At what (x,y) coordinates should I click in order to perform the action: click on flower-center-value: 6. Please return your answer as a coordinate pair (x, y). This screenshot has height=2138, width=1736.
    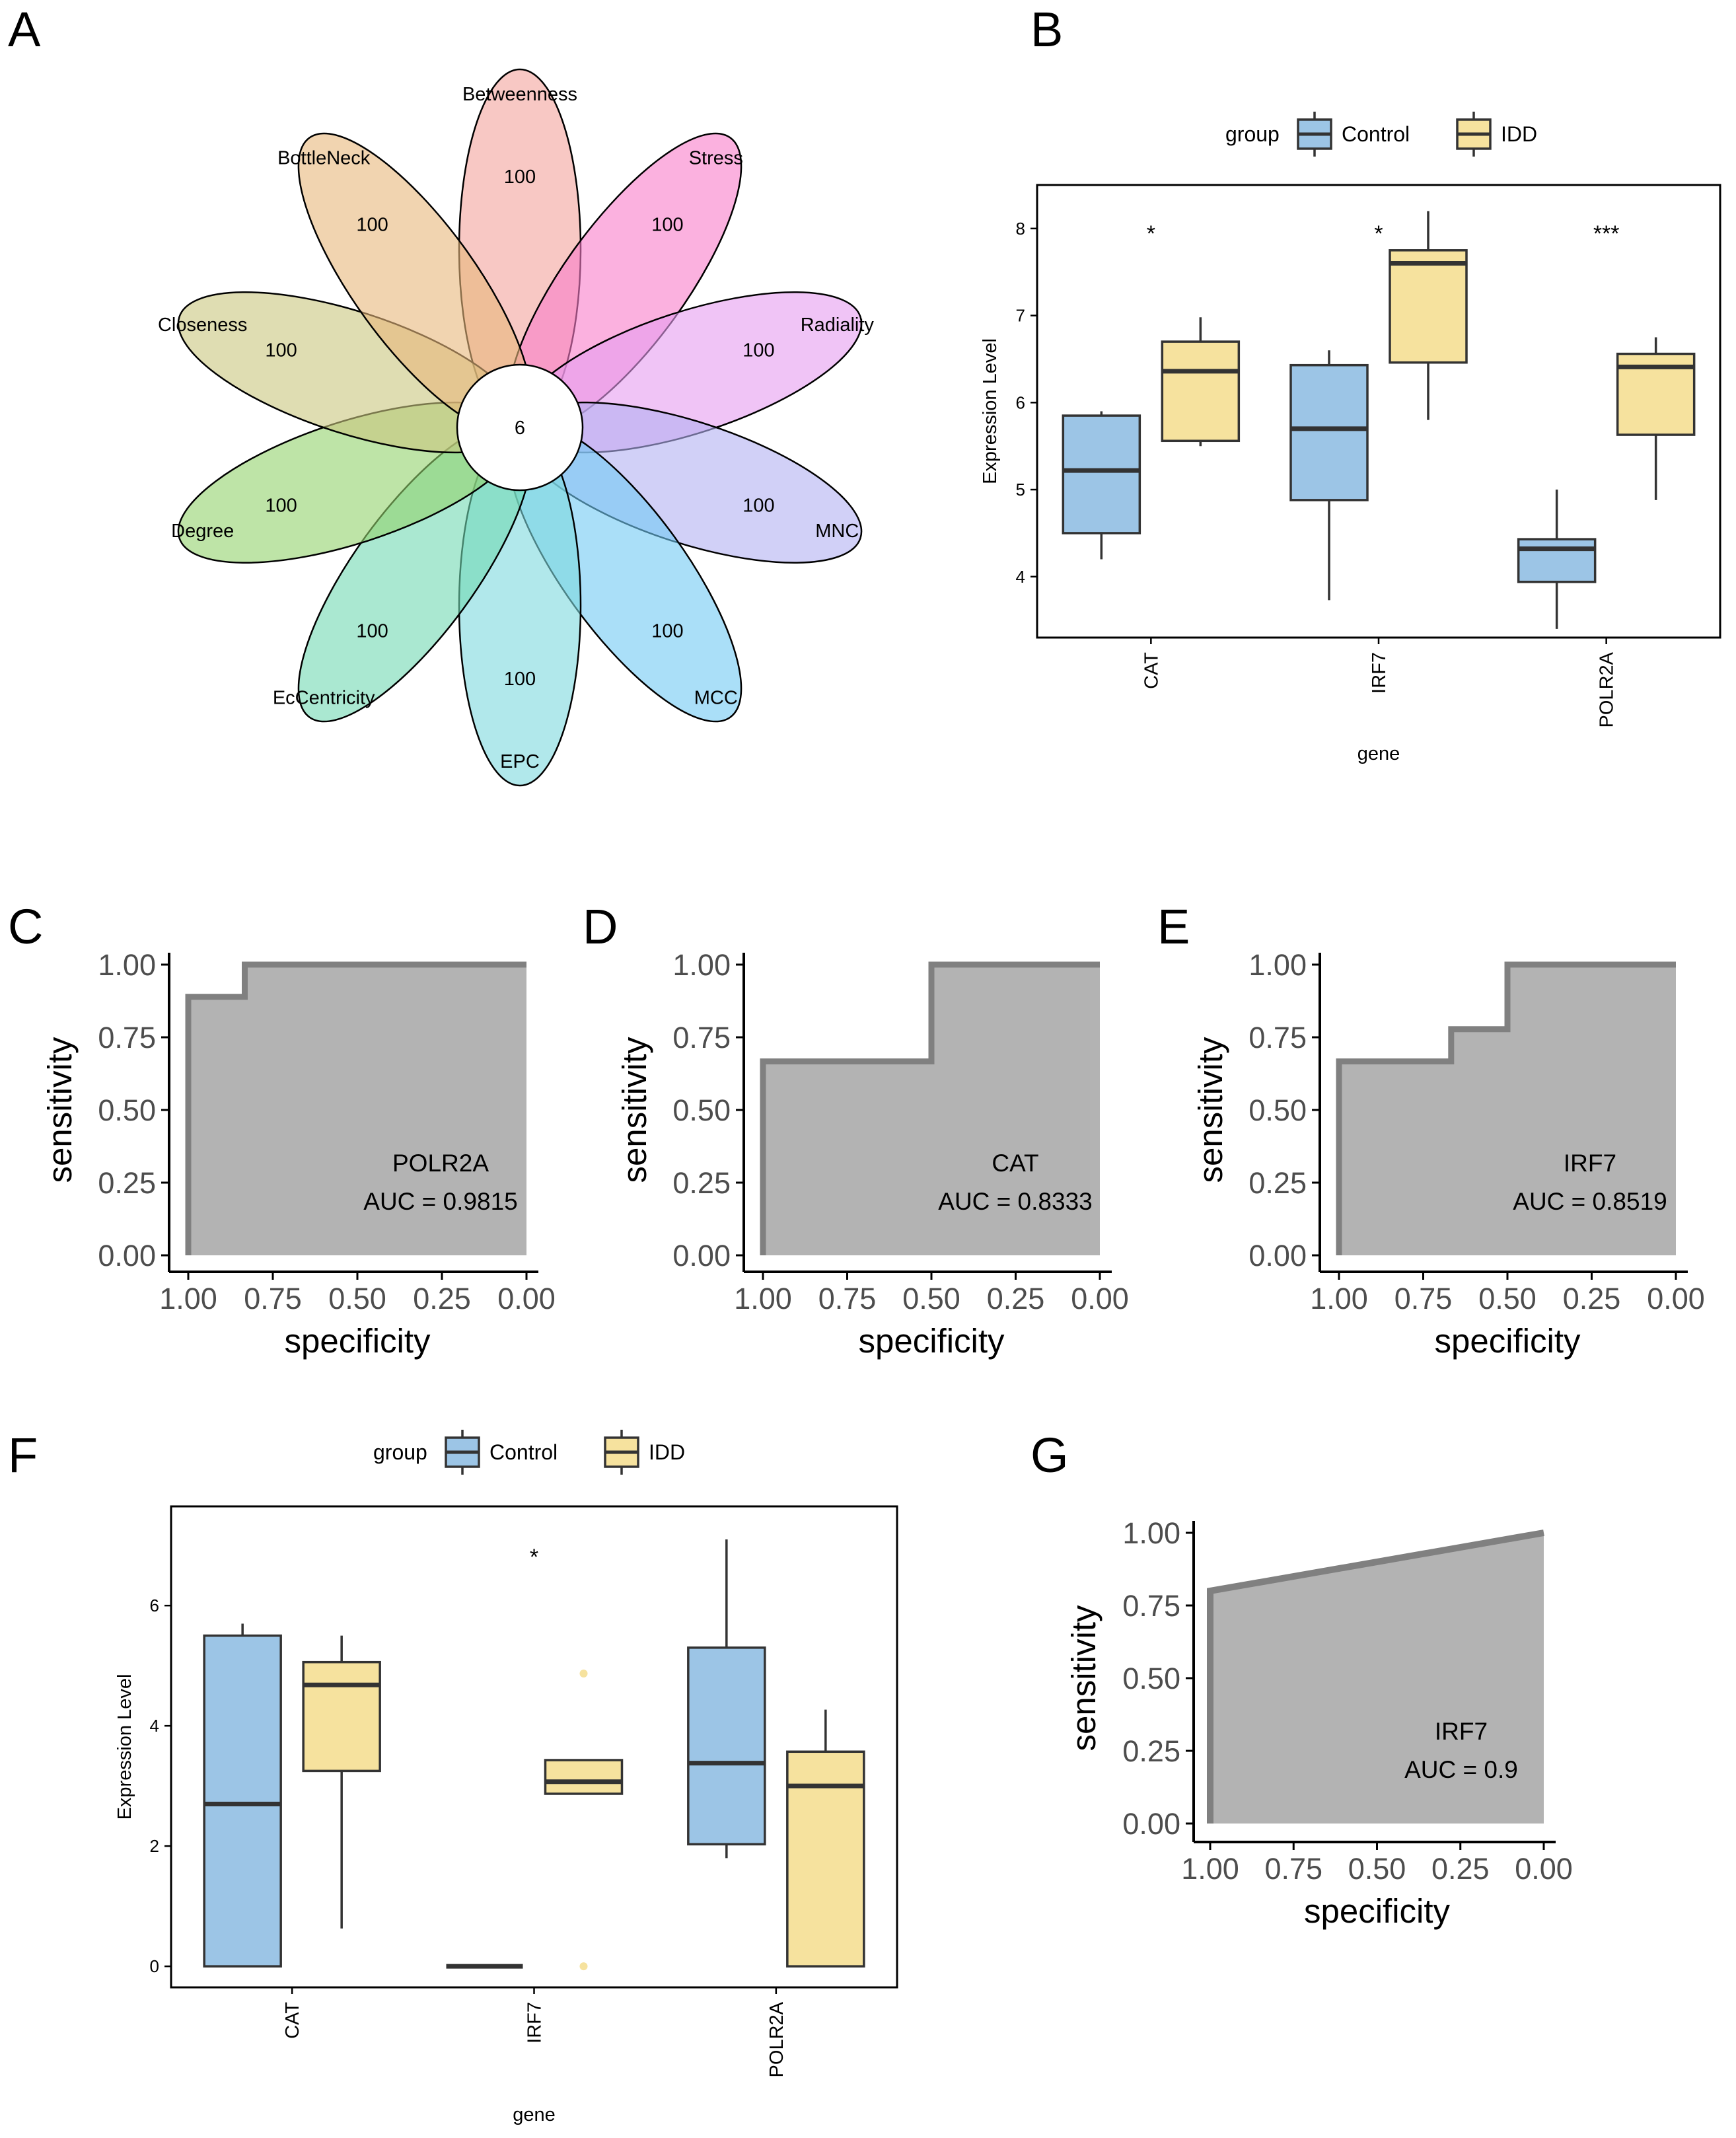
    Looking at the image, I should click on (520, 429).